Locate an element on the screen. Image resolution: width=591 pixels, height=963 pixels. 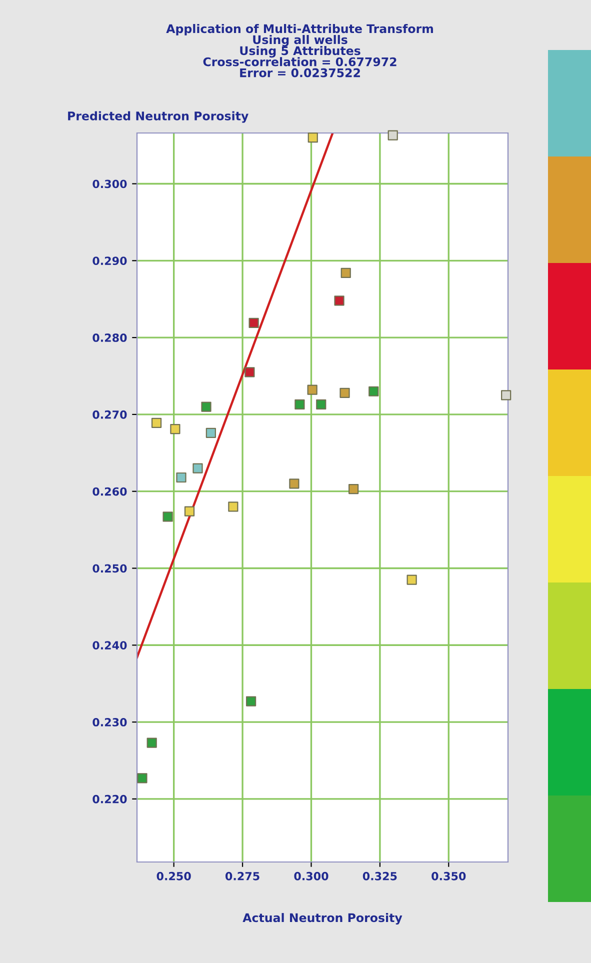
y-tick-label: 0.260 is located at coordinates (109, 491).